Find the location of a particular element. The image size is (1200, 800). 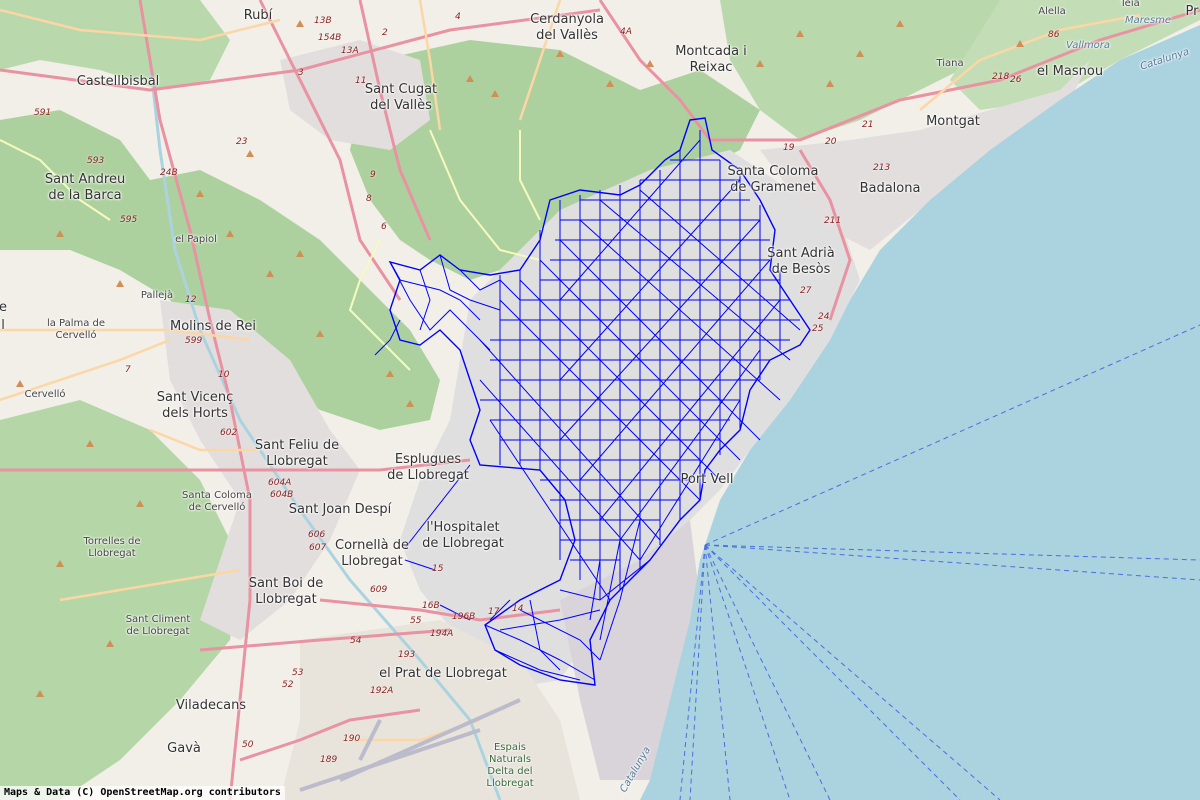

place-rubi: Rubí is located at coordinates (258, 15).